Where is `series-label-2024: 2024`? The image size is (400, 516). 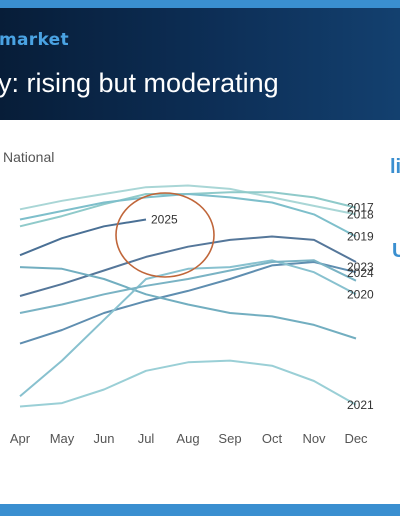 series-label-2024: 2024 is located at coordinates (360, 273).